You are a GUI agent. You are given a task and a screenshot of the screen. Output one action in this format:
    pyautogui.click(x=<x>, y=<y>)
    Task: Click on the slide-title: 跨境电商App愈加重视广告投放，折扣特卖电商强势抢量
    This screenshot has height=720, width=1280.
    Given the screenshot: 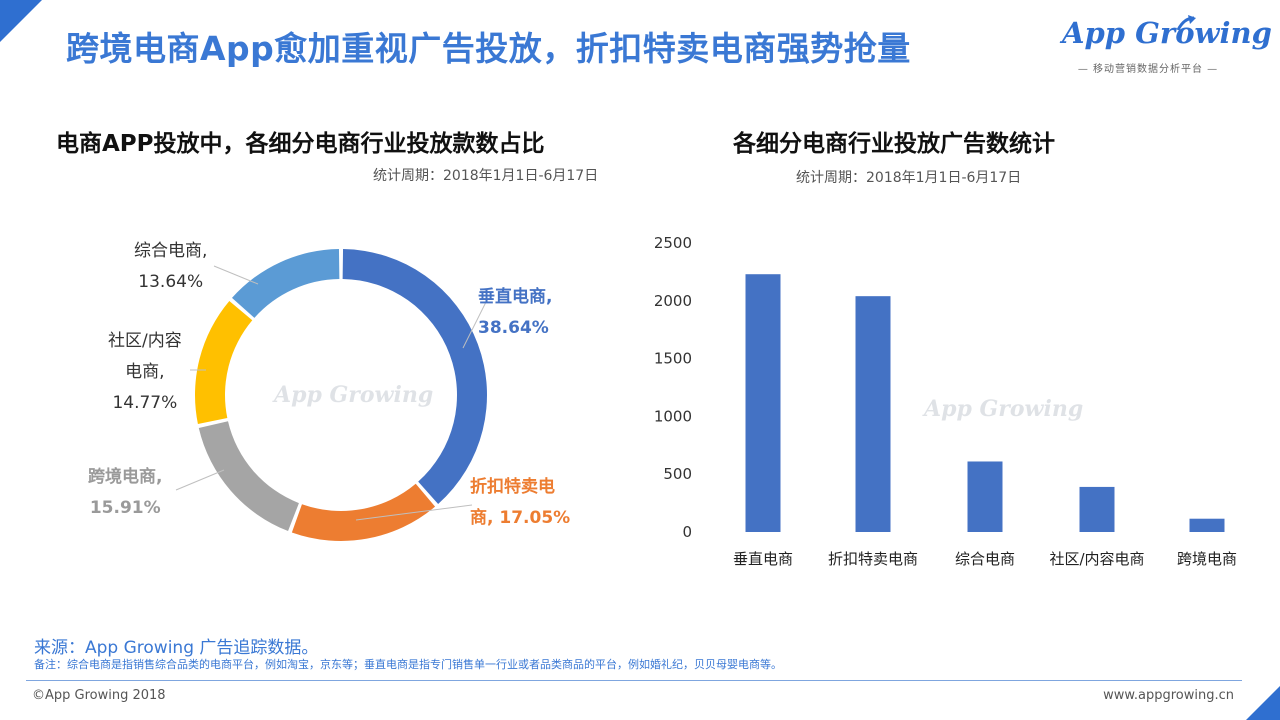 What is the action you would take?
    pyautogui.click(x=488, y=48)
    